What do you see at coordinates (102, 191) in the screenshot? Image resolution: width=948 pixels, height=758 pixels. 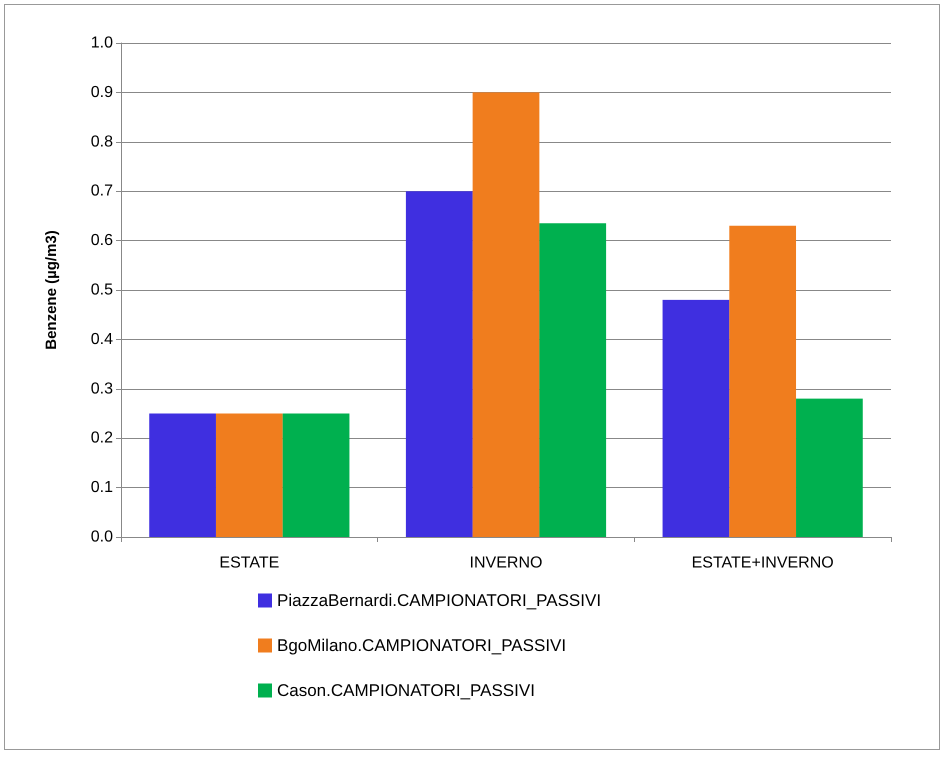 I see `y-tick-label: 0.7` at bounding box center [102, 191].